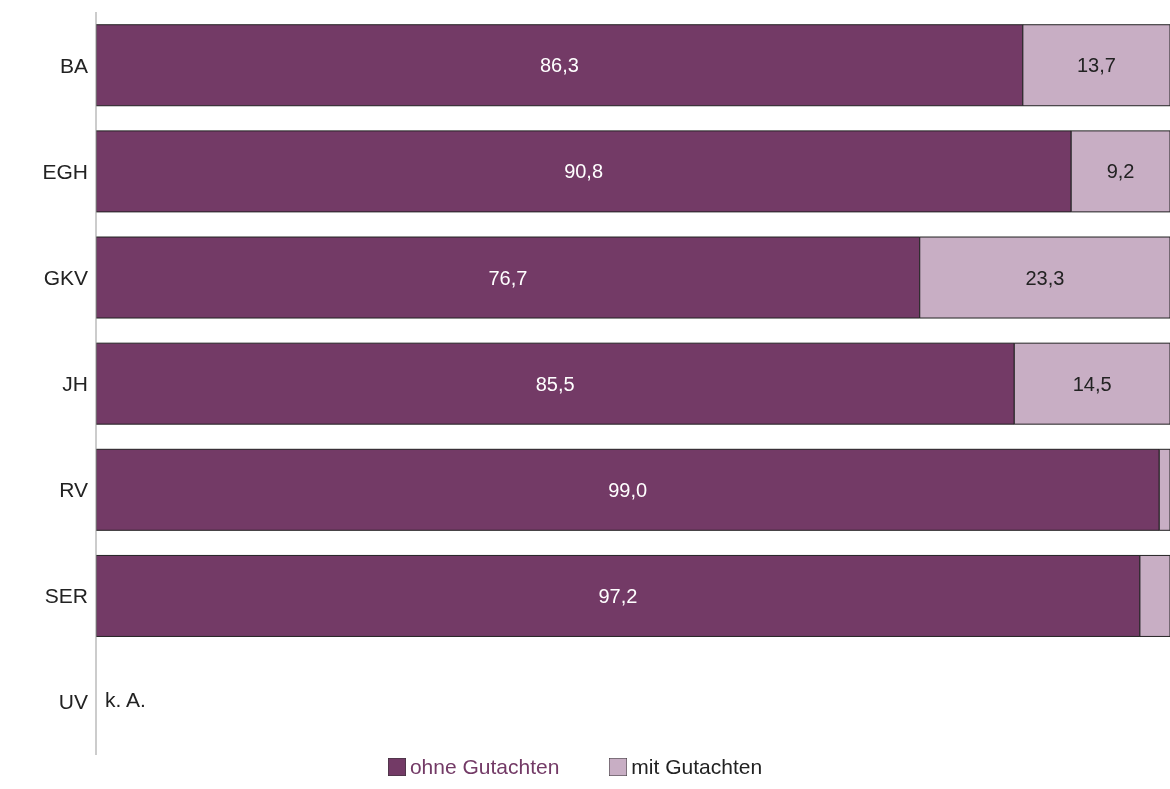 This screenshot has height=789, width=1170. I want to click on y-tick-label: GKV, so click(65, 277).